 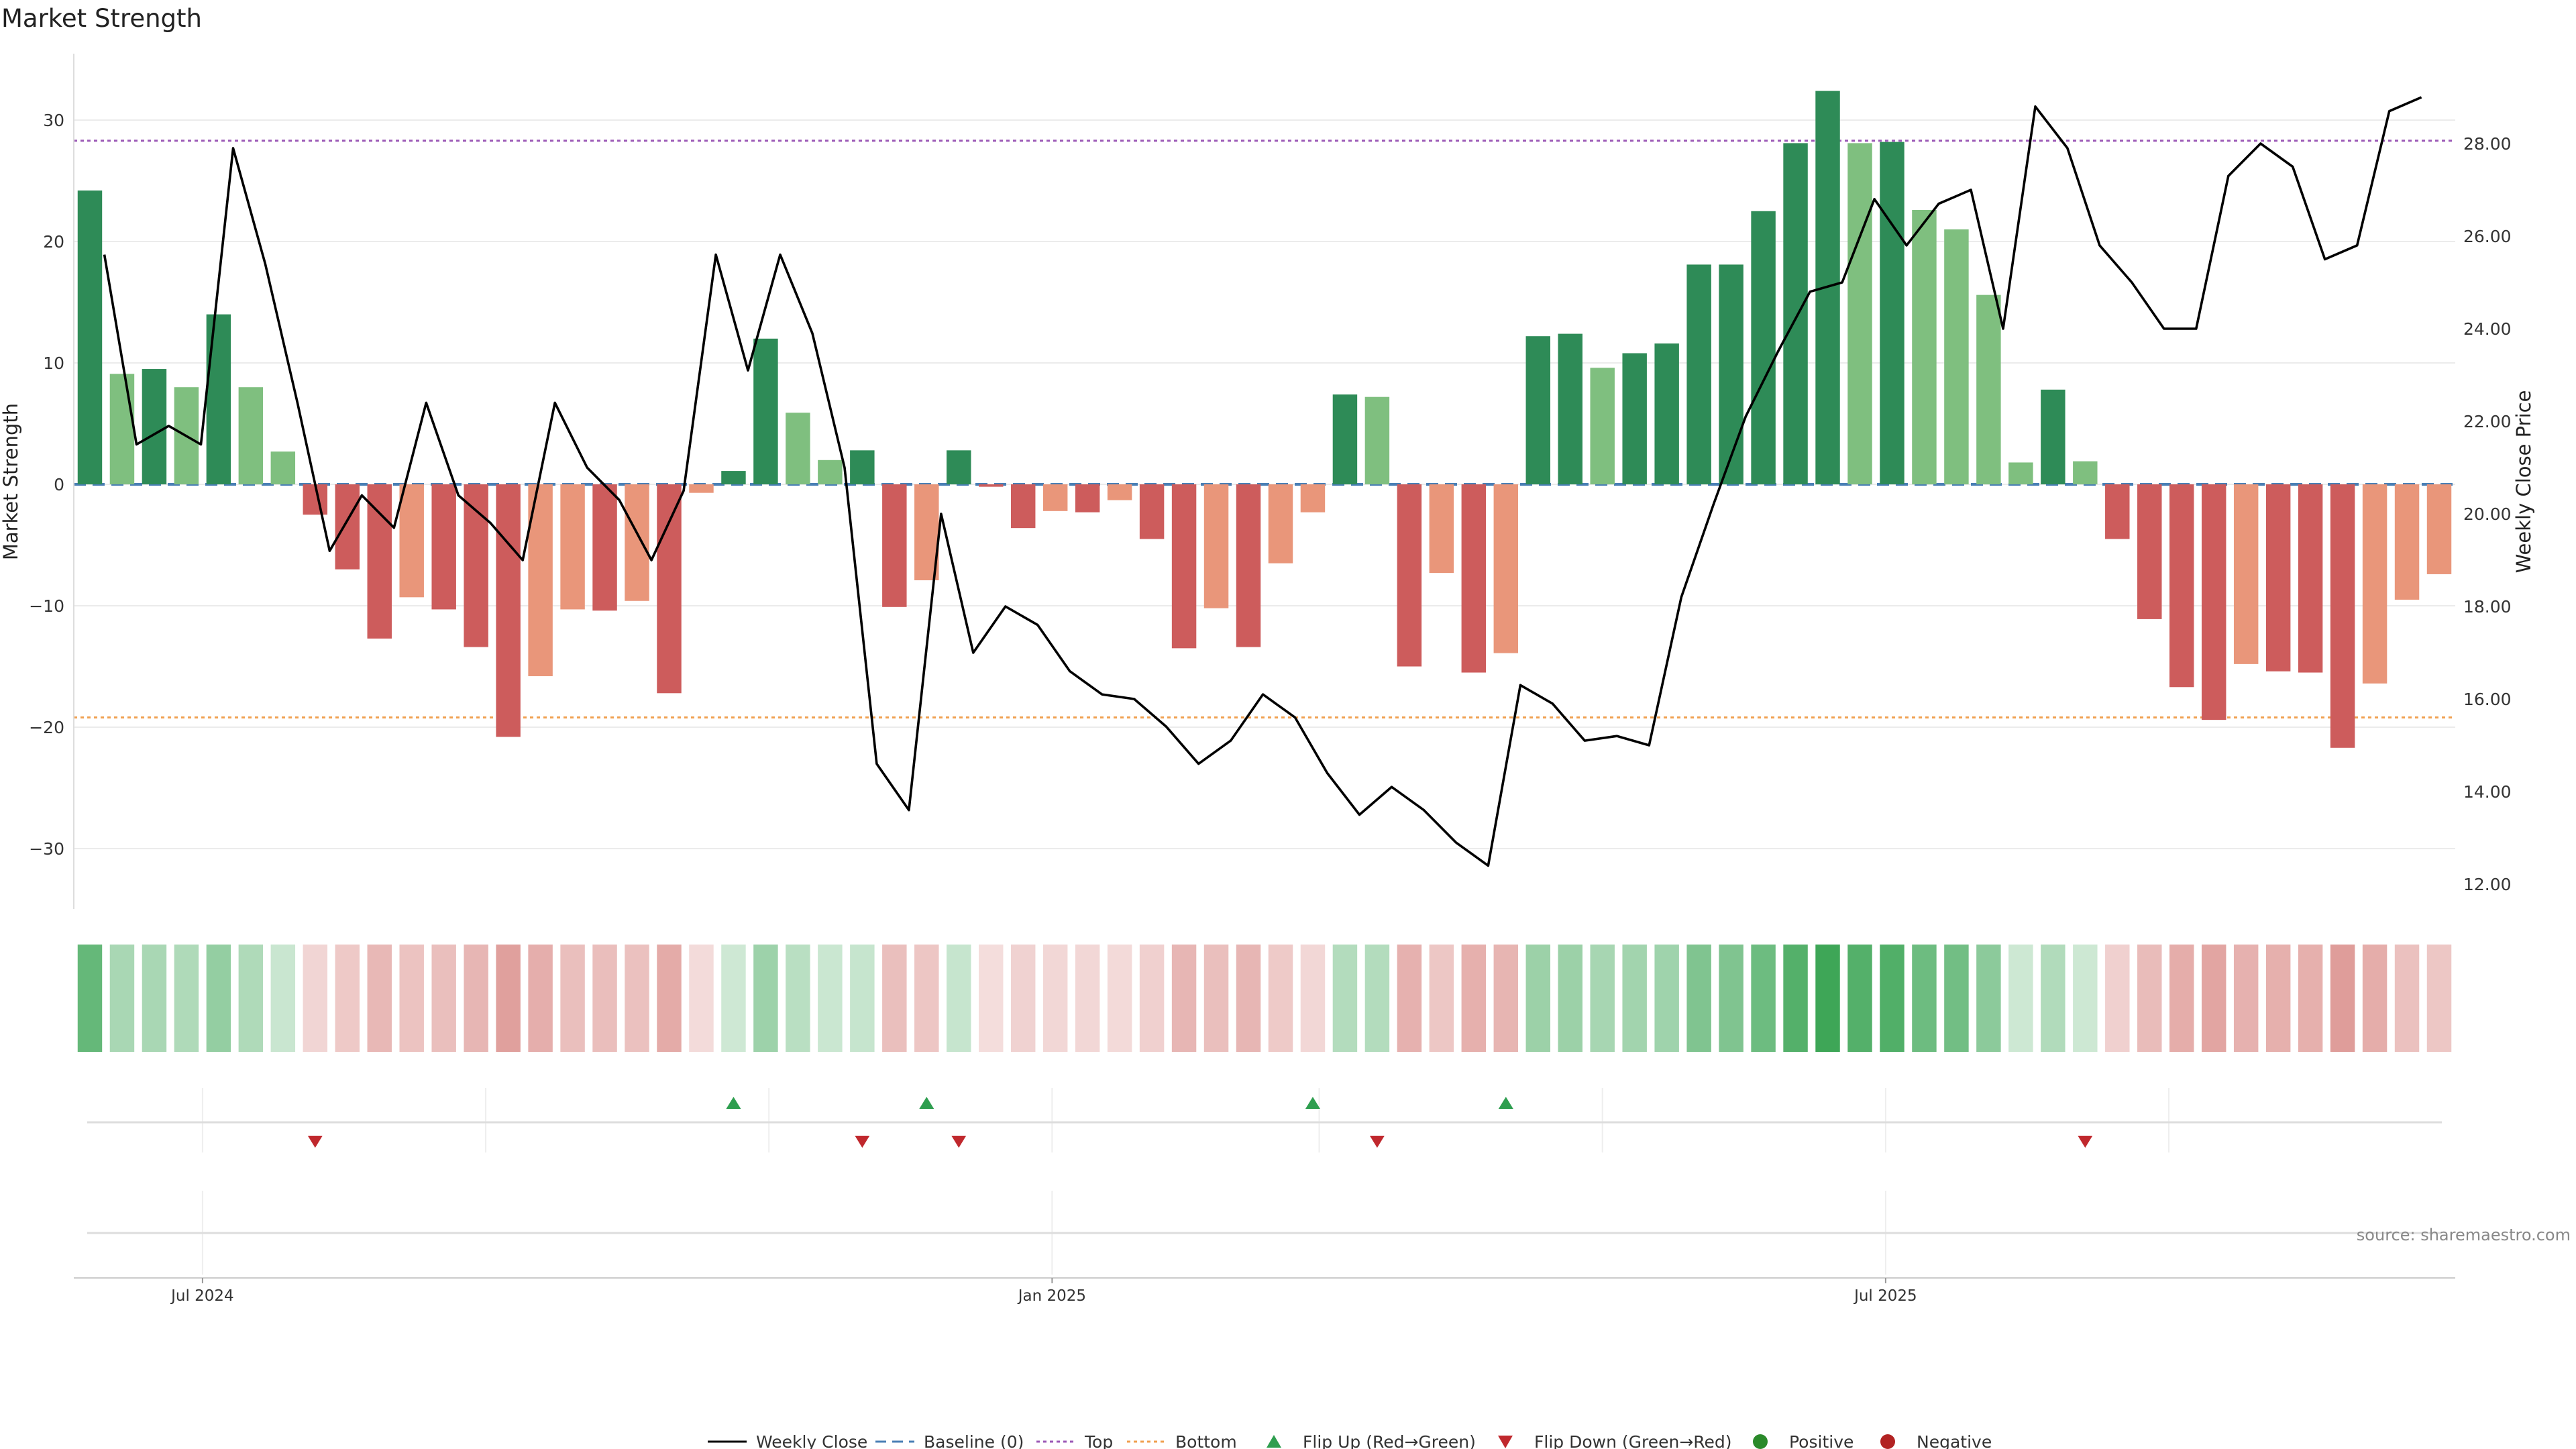 I want to click on right-tick-label: 16.00, so click(x=2487, y=699).